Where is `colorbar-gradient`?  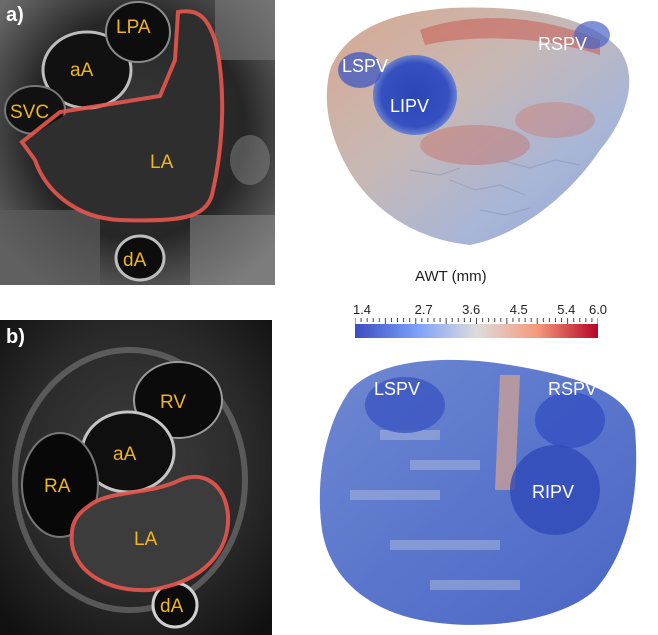
colorbar-gradient is located at coordinates (476, 328).